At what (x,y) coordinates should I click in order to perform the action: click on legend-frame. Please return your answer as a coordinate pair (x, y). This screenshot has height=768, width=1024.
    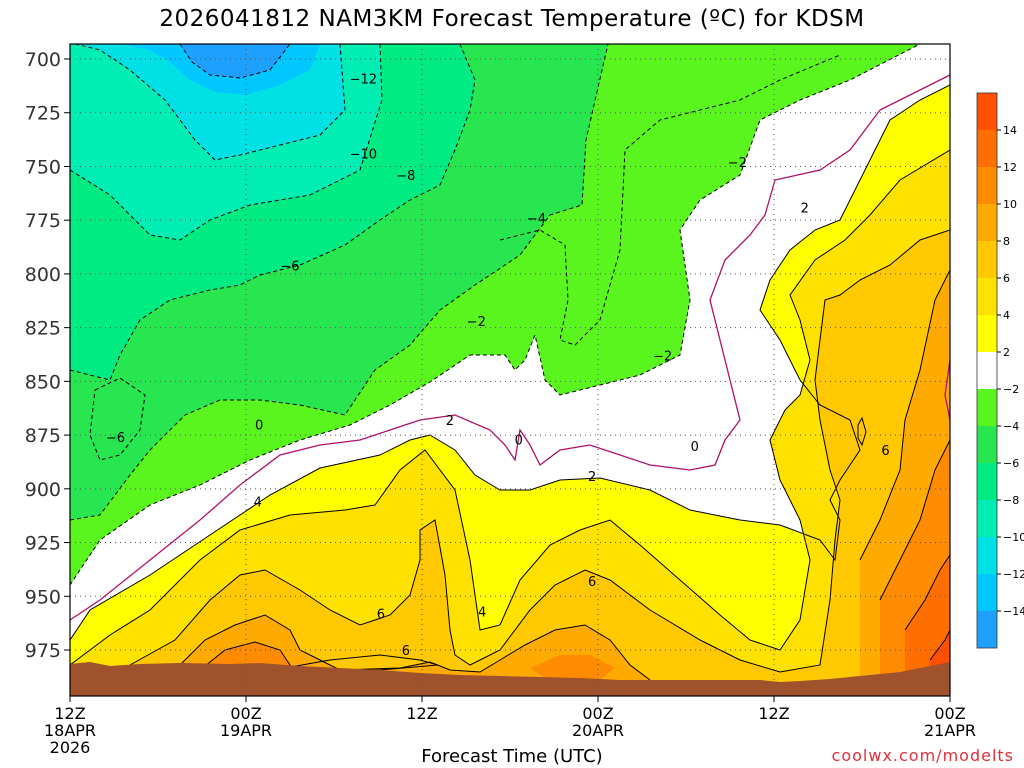
    Looking at the image, I should click on (987, 370).